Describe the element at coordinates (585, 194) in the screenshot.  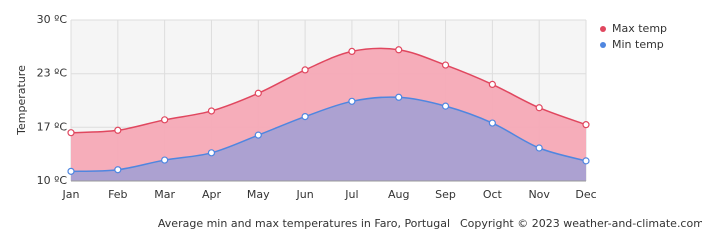
I see `x-tick-label: Dec` at that location.